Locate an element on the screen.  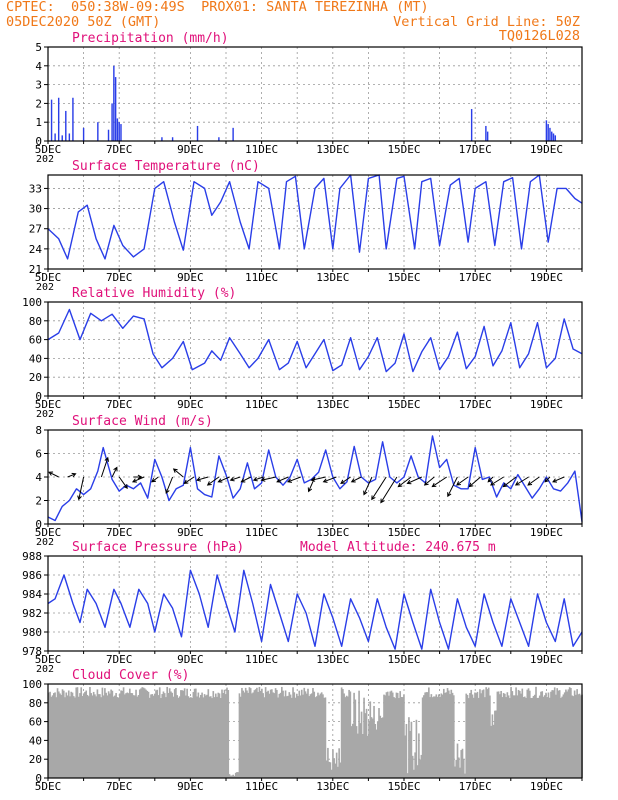
panel-title: Cloud Cover (%) is located at coordinates (130, 675).